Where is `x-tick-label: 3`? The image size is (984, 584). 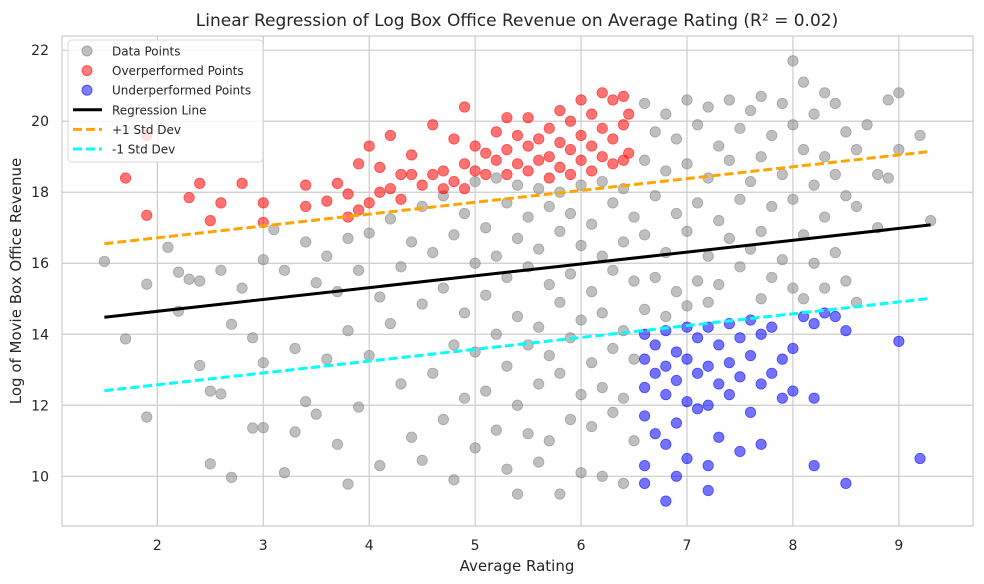 x-tick-label: 3 is located at coordinates (263, 546).